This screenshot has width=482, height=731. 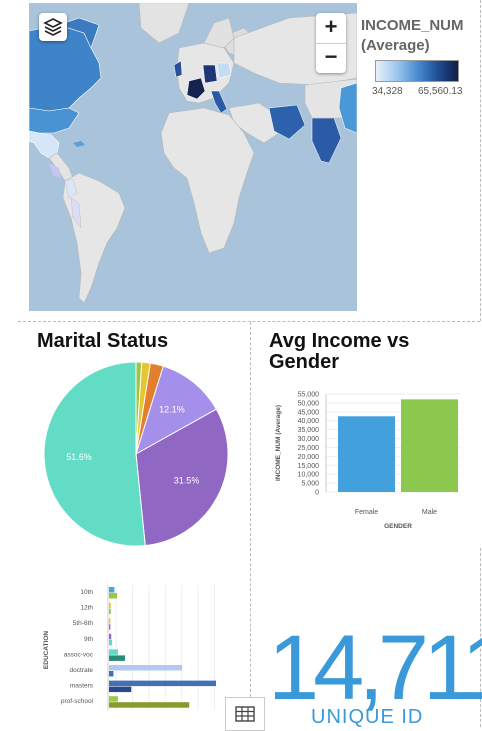 I want to click on pie-slice, so click(x=94, y=454).